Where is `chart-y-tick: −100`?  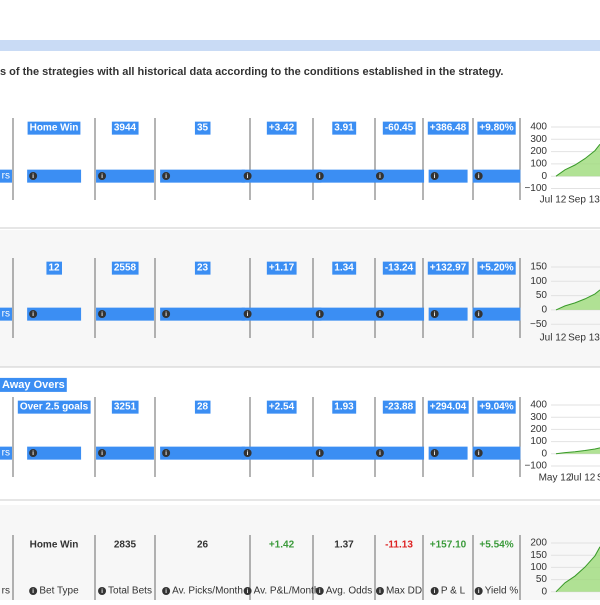 chart-y-tick: −100 is located at coordinates (535, 466).